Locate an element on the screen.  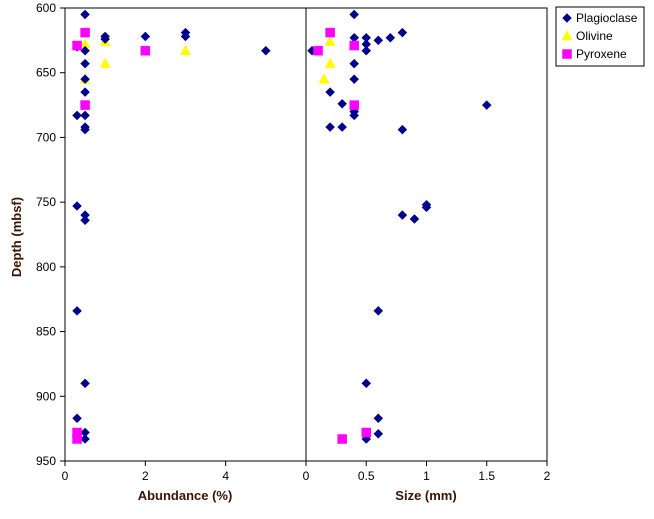
x-tick-label: 4 is located at coordinates (225, 476).